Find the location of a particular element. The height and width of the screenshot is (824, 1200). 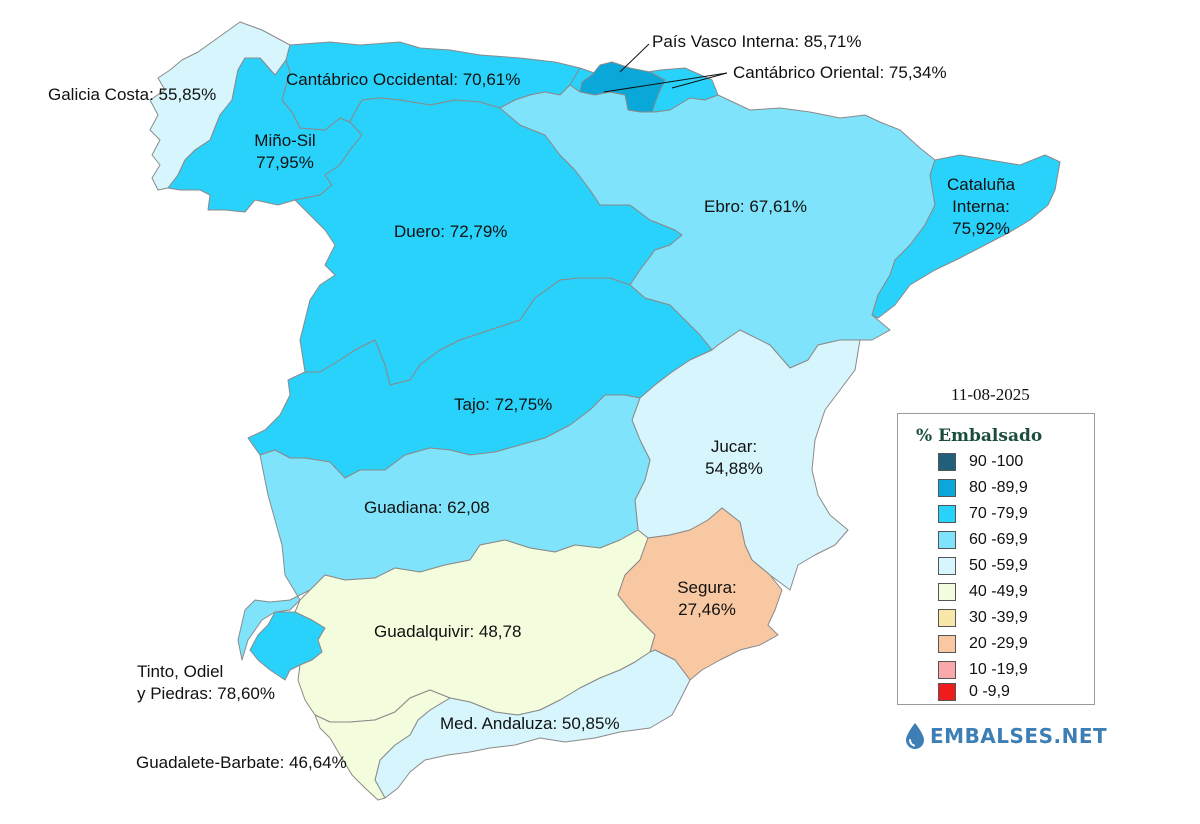

basin-guadalete is located at coordinates (382, 745).